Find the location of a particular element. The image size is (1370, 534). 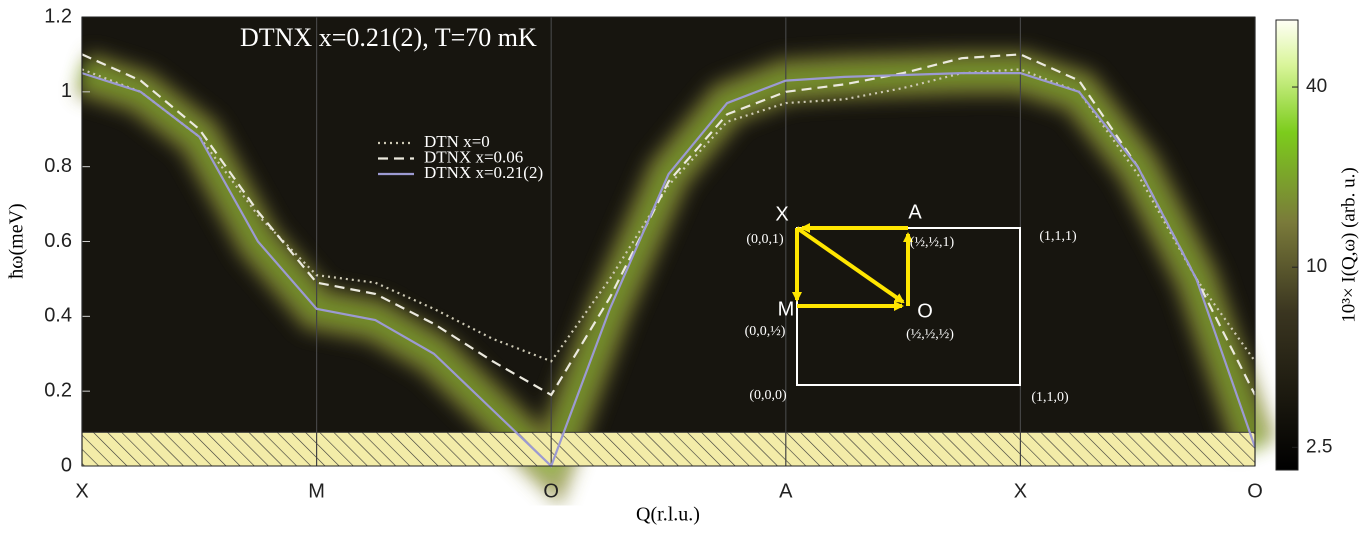

inset-coord-label: (0,0,½) is located at coordinates (765, 331).